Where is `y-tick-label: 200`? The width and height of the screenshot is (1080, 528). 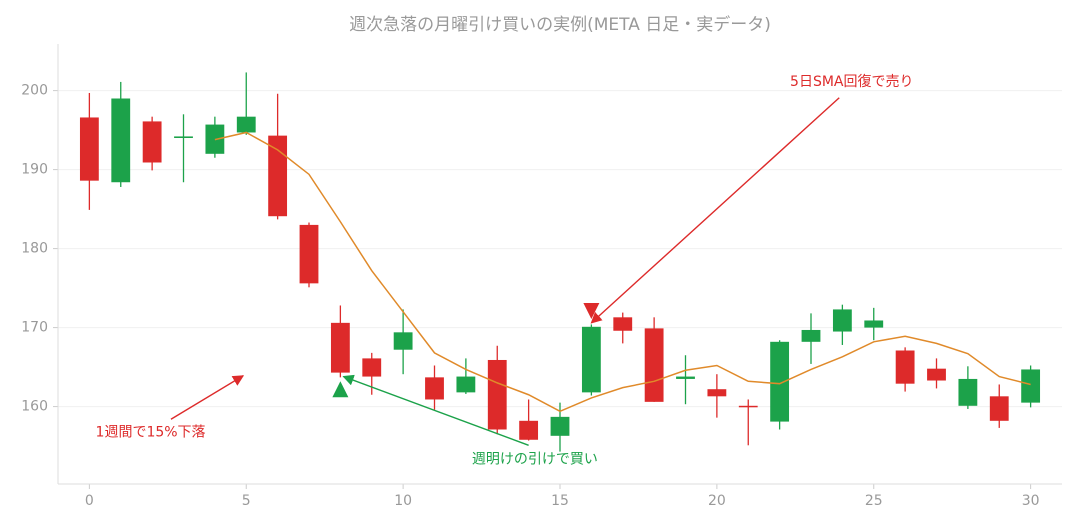
y-tick-label: 200 is located at coordinates (34, 91).